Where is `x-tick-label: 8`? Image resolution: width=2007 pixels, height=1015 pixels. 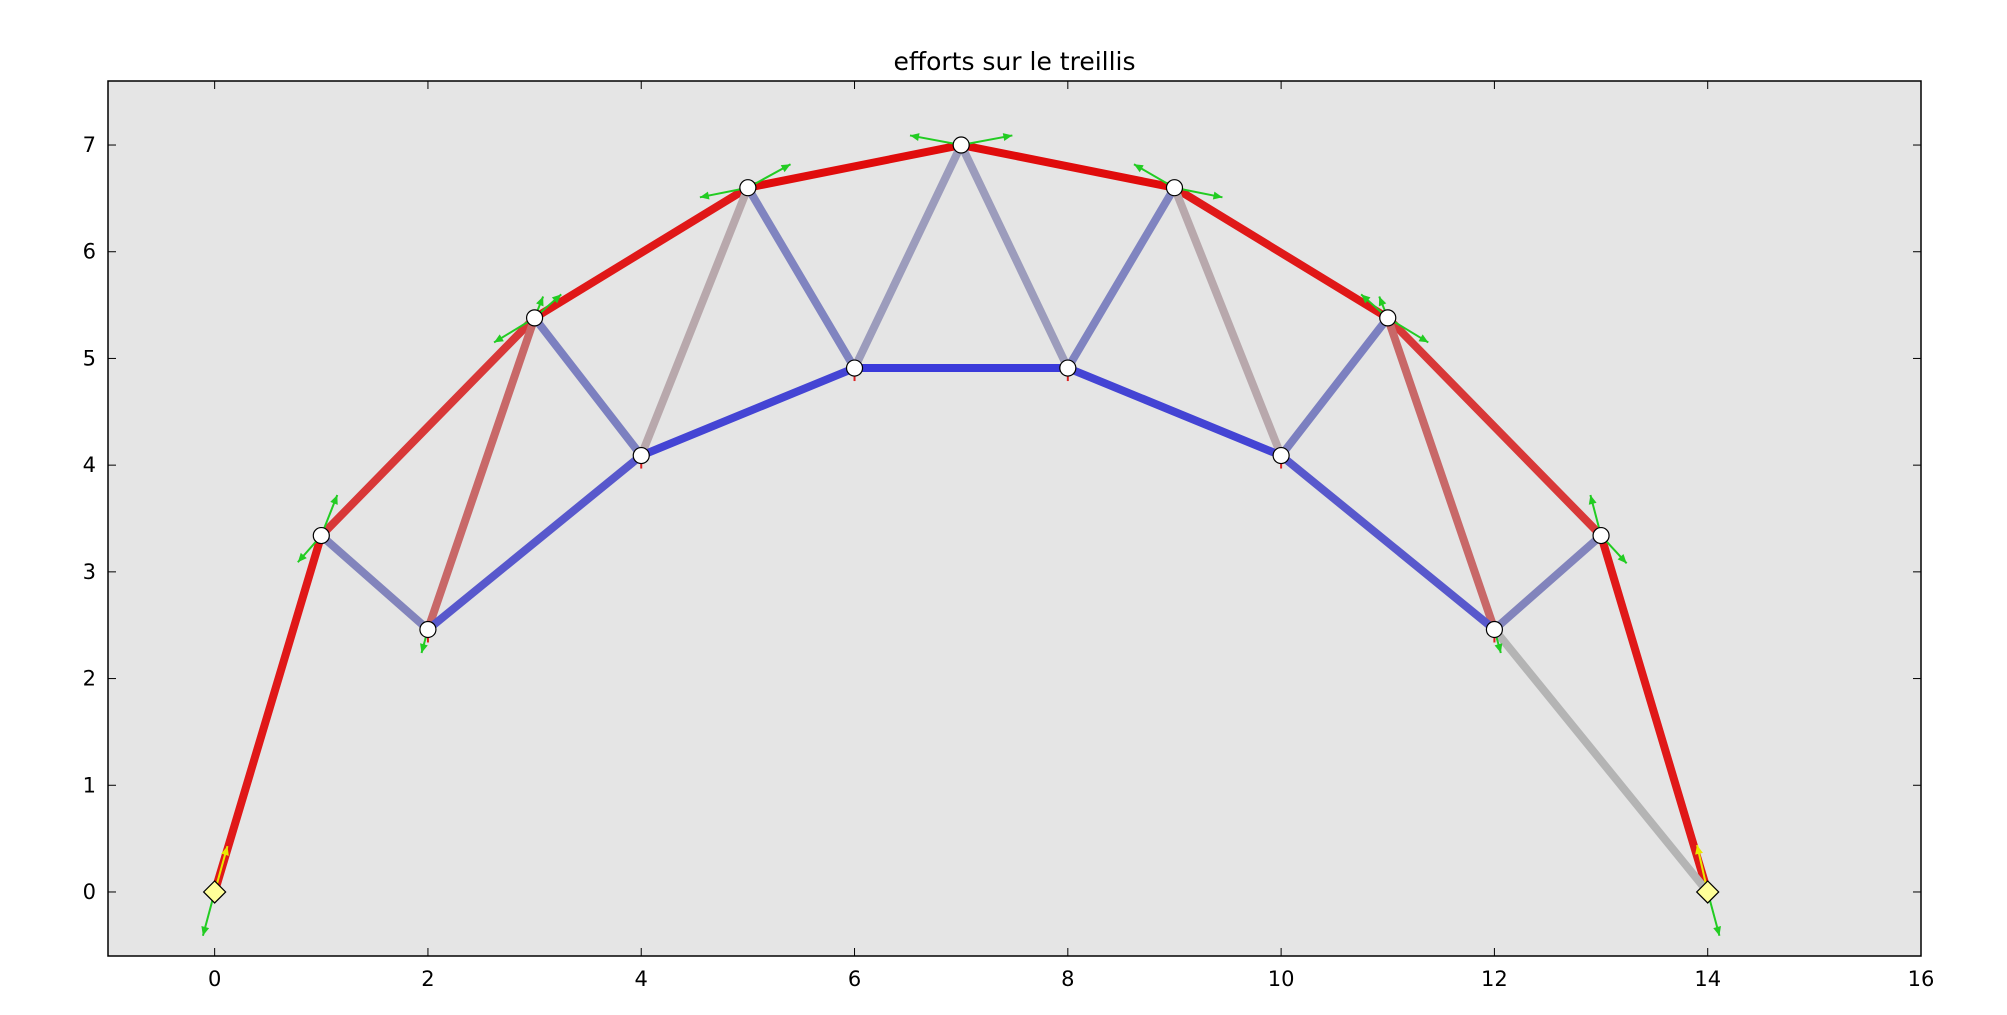
x-tick-label: 8 is located at coordinates (1067, 979).